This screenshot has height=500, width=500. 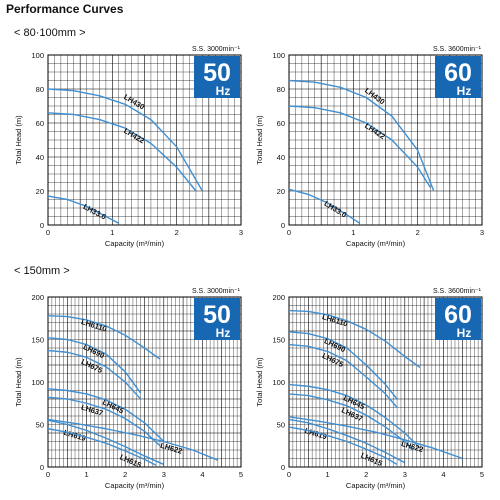 I want to click on series-label: LH33.0, so click(x=95, y=211).